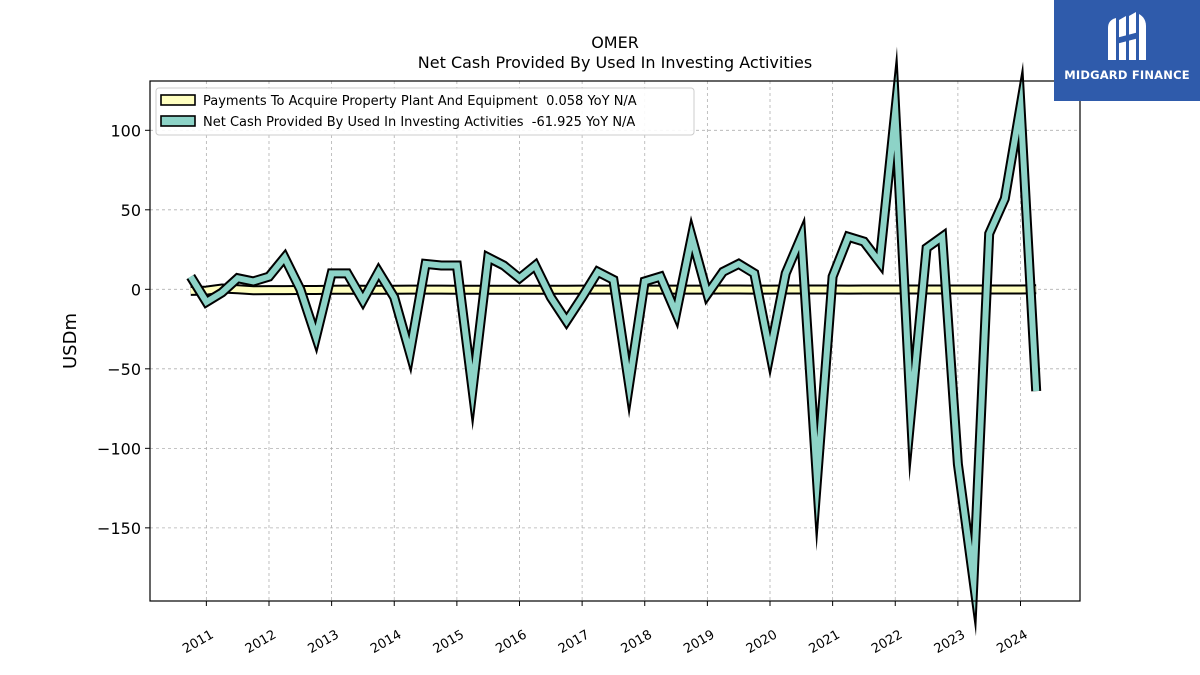  I want to click on y-tick-label: −50, so click(124, 369).